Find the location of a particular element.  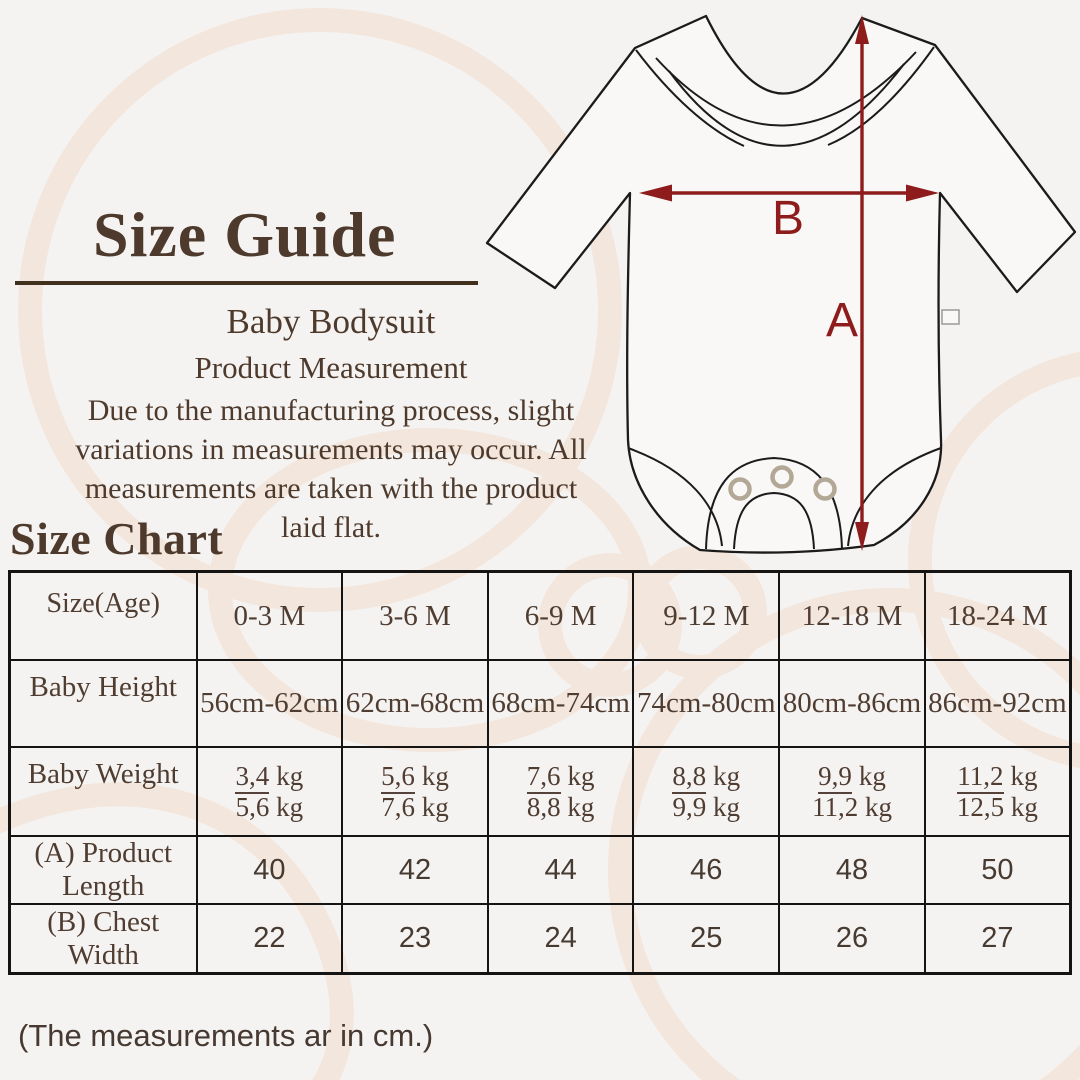

product-length-row: (A) Product Length 40 42 44 46 48 50 is located at coordinates (540, 870).